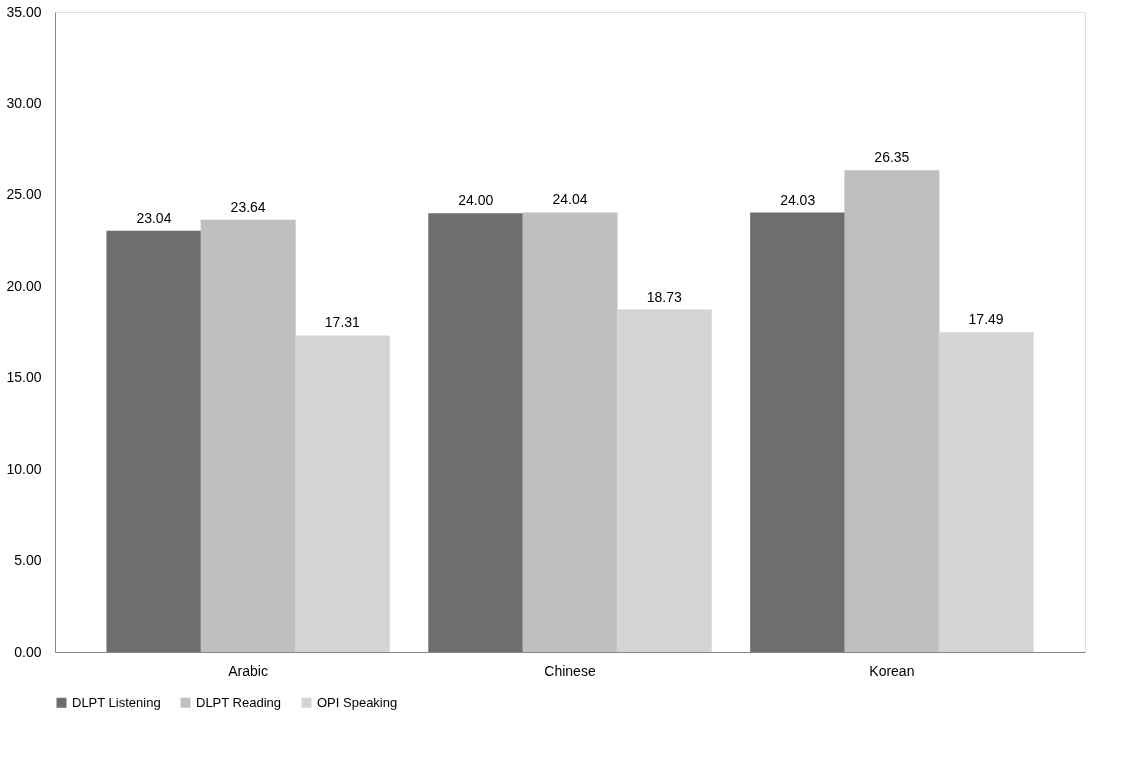  I want to click on legend-label: DLPT Listening, so click(116, 702).